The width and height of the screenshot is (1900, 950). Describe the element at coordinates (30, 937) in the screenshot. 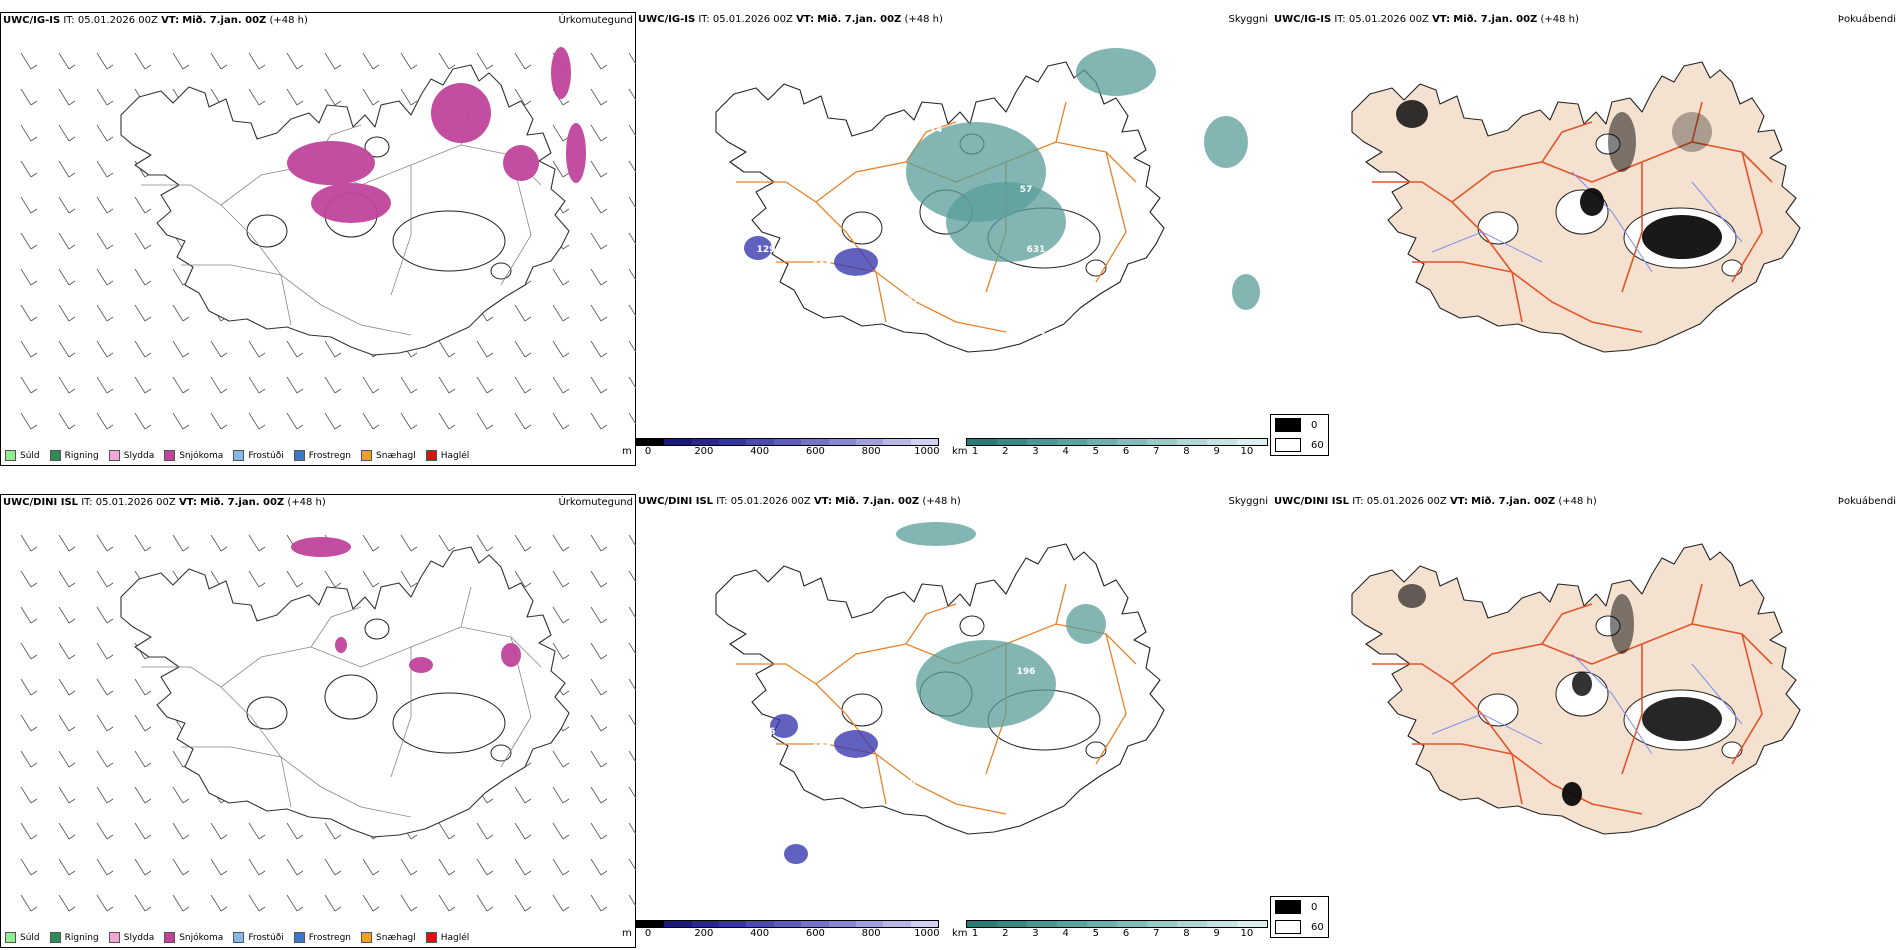

I see `legend-label: Súld` at that location.